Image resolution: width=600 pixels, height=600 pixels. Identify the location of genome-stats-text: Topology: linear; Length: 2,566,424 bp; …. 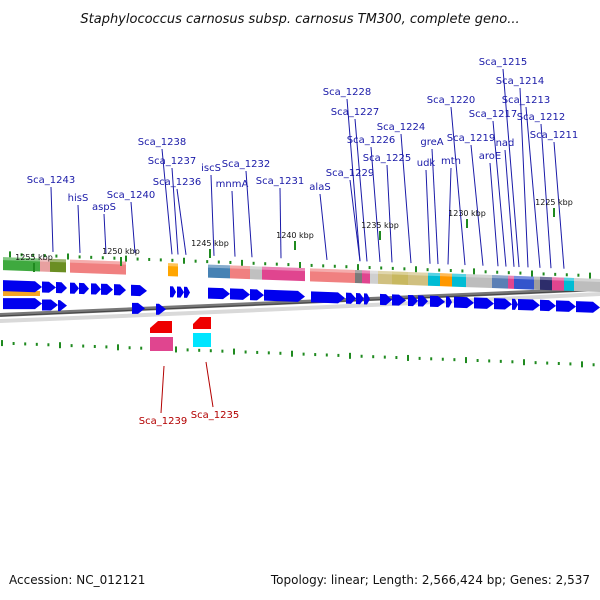
(430, 580).